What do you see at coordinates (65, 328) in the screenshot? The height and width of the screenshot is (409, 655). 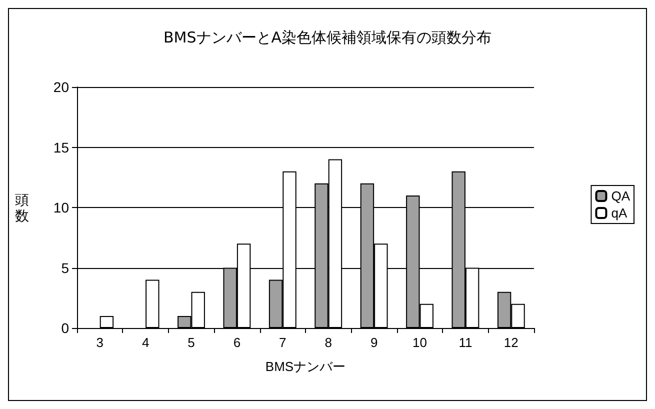 I see `y-tick-label: 0` at bounding box center [65, 328].